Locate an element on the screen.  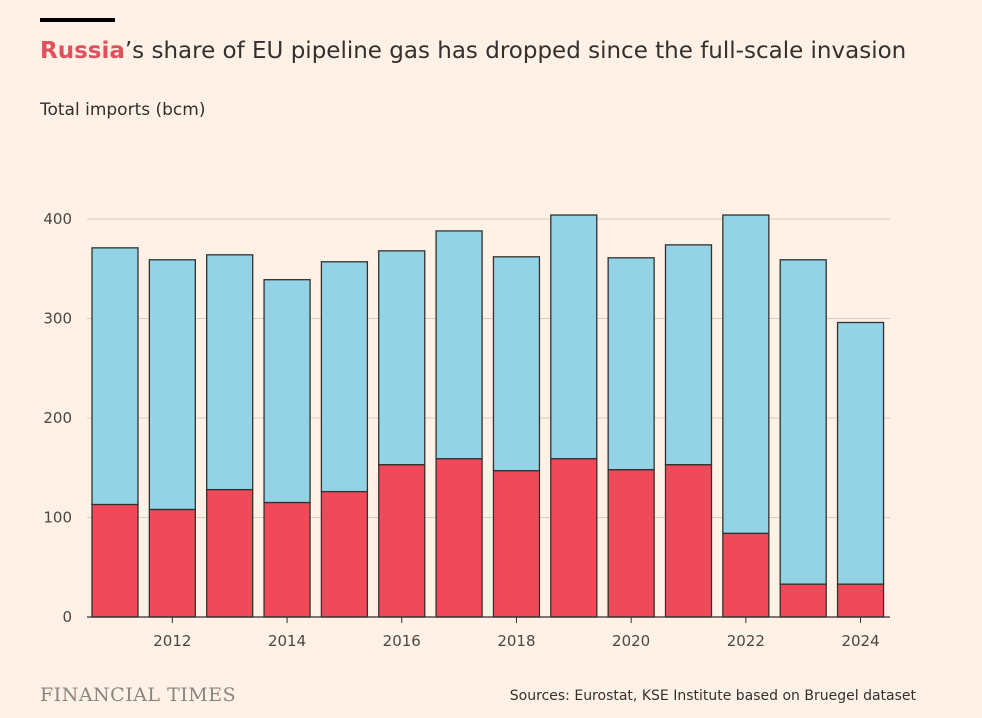
bar-russia-2013 is located at coordinates (230, 553).